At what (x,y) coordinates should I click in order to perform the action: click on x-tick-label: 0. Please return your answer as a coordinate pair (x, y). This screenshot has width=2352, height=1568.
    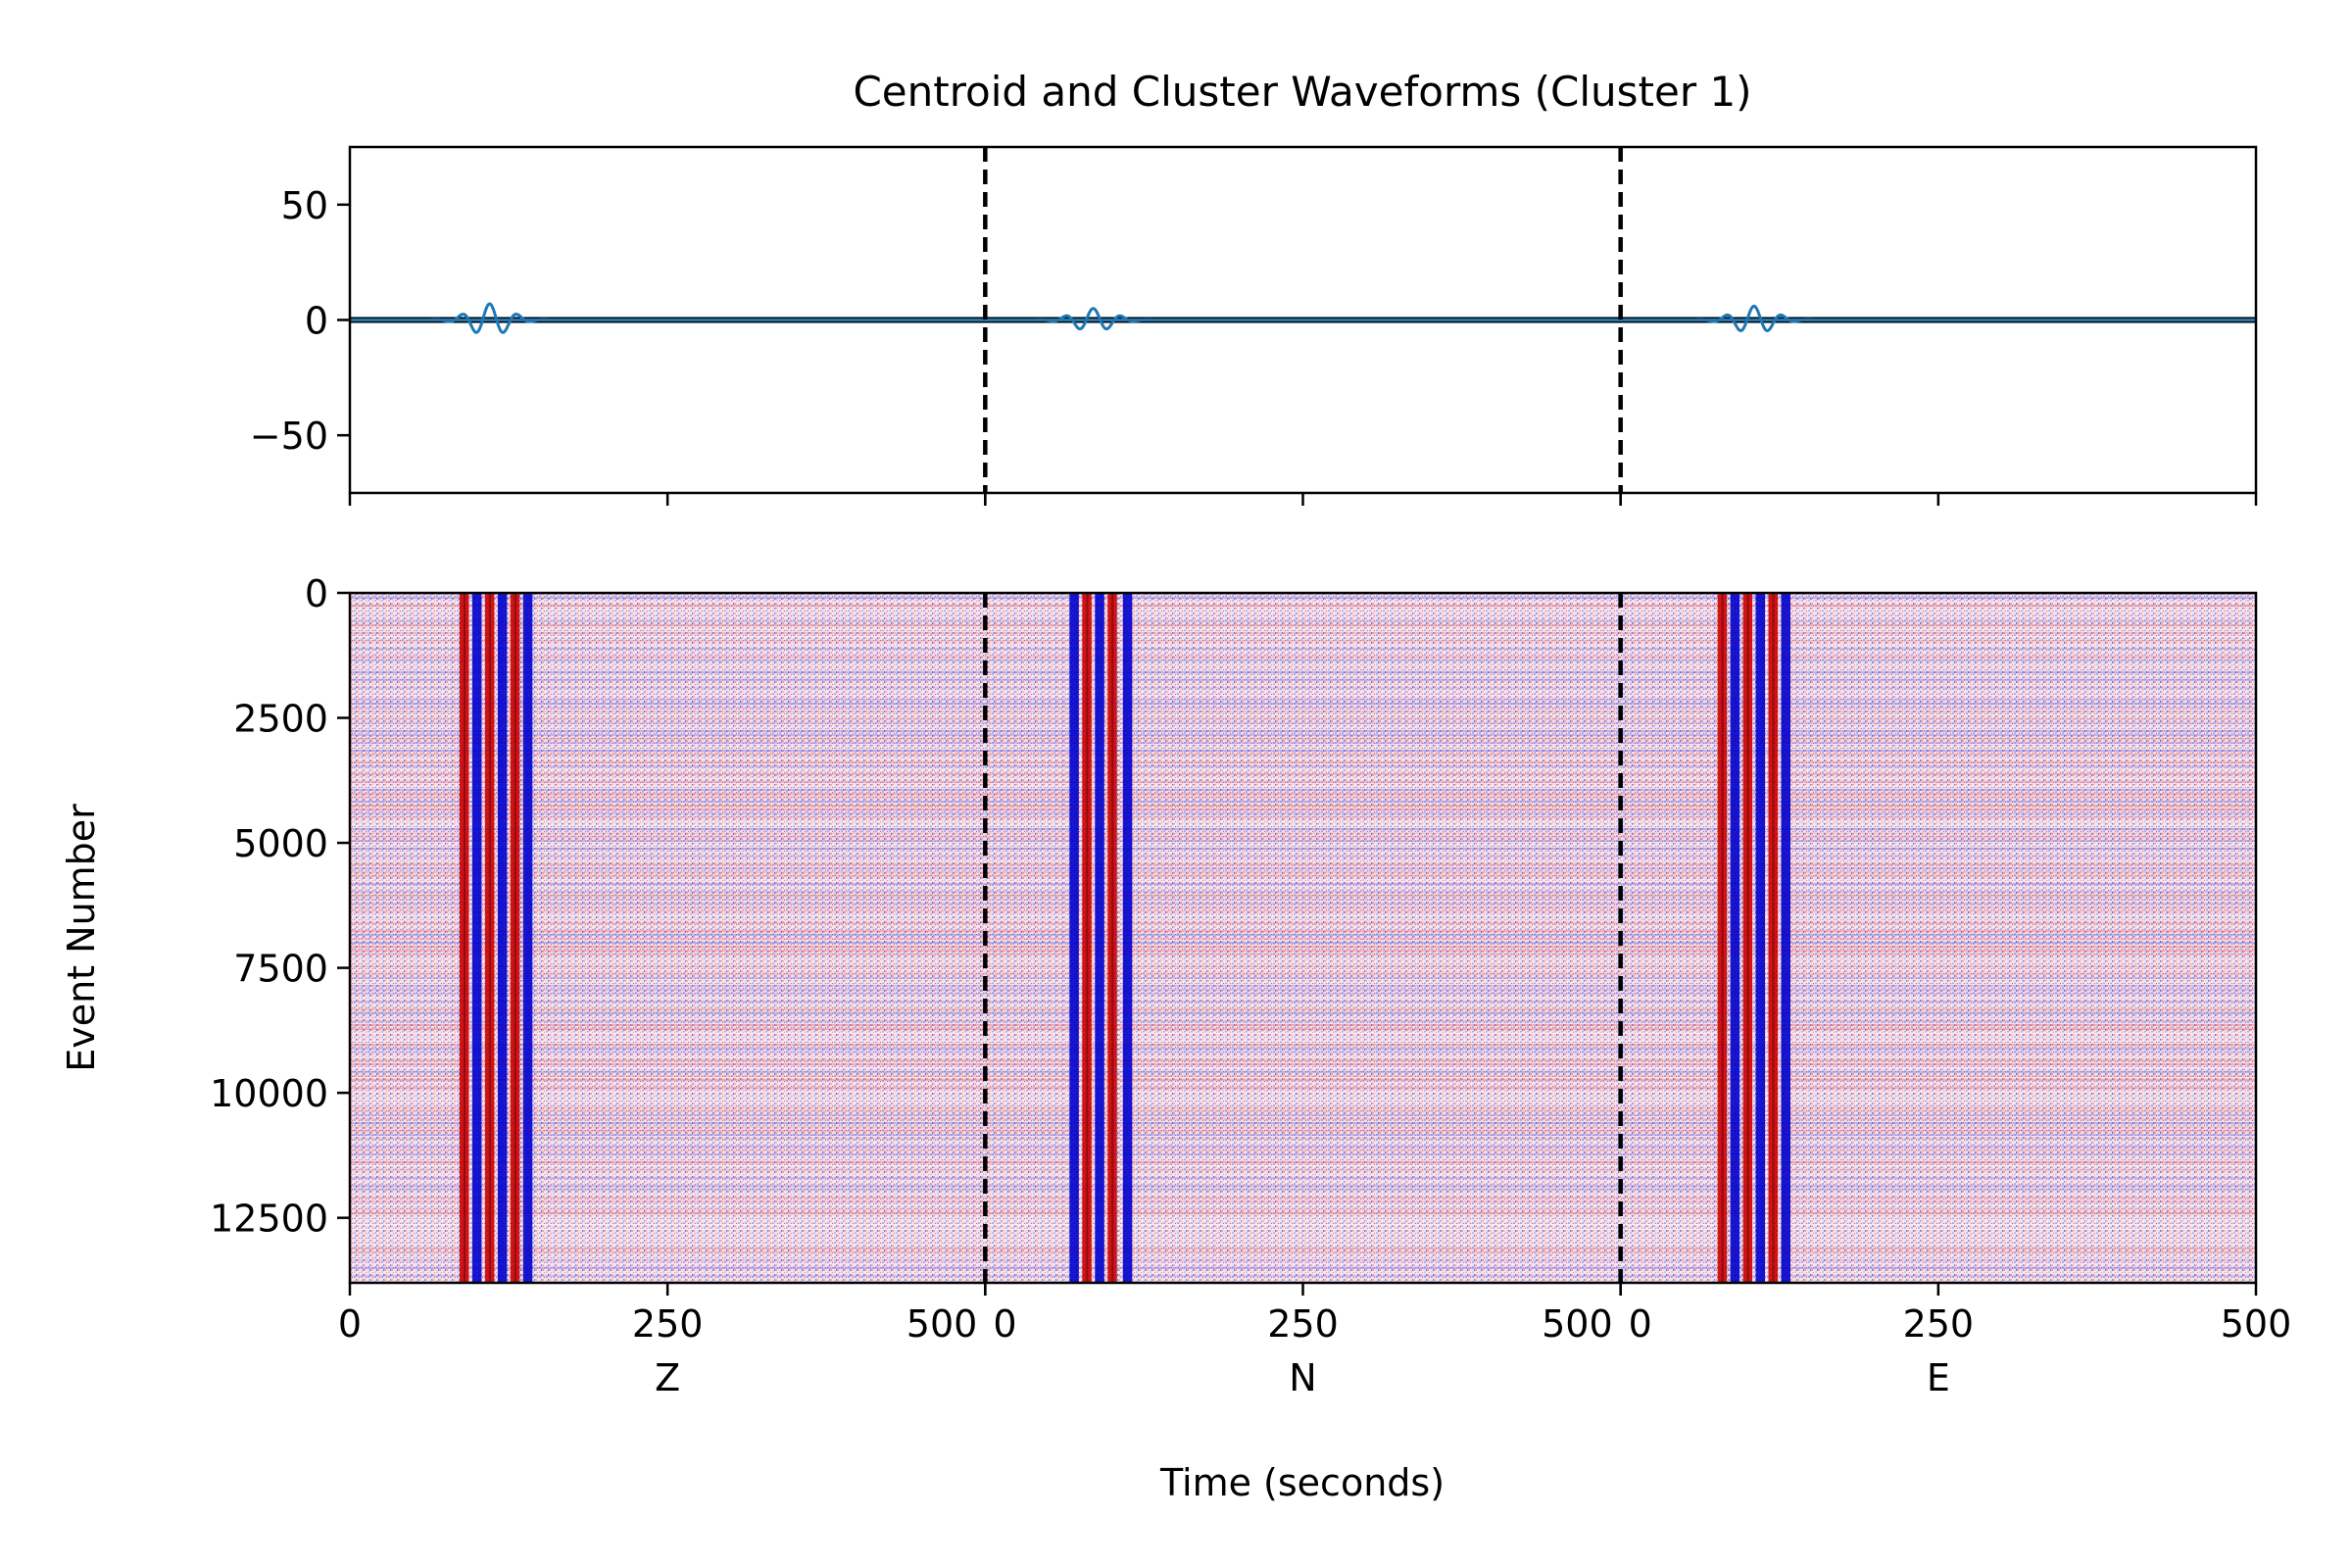
    Looking at the image, I should click on (1004, 1324).